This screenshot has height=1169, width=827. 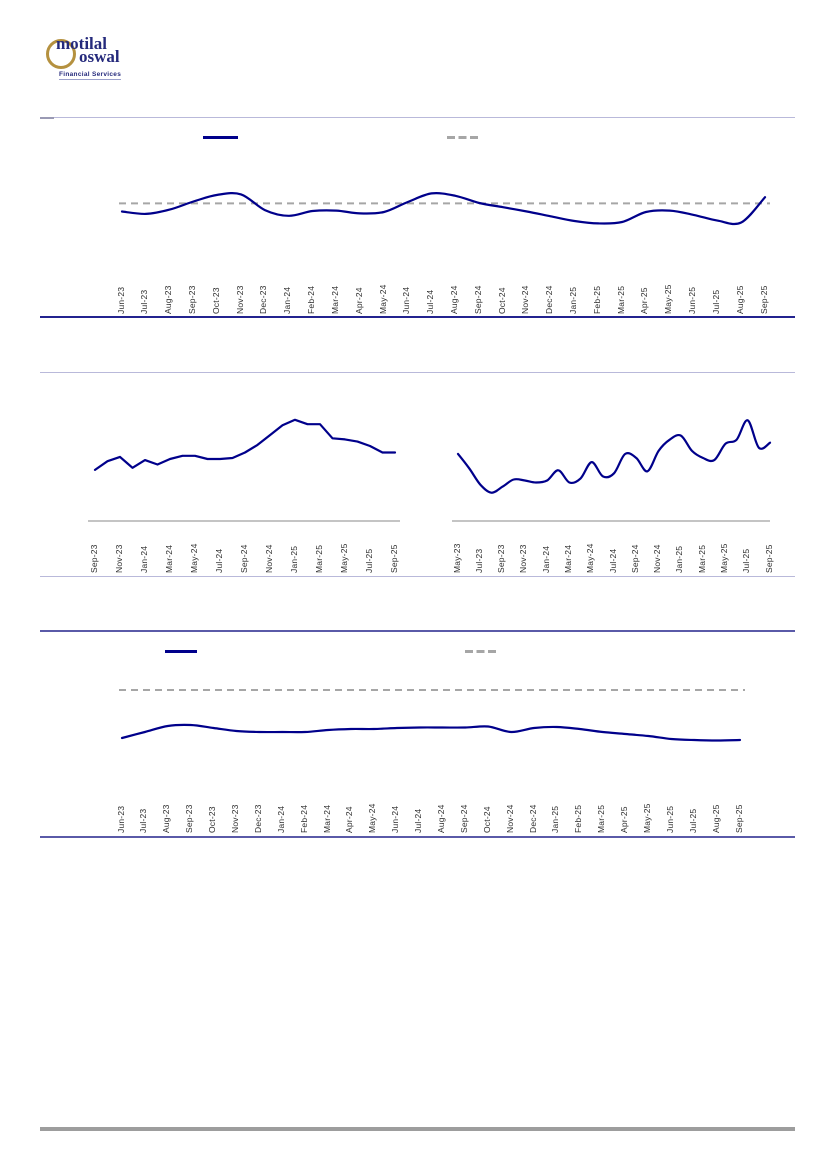 I want to click on logo-text-oswal: oswal, so click(x=99, y=56).